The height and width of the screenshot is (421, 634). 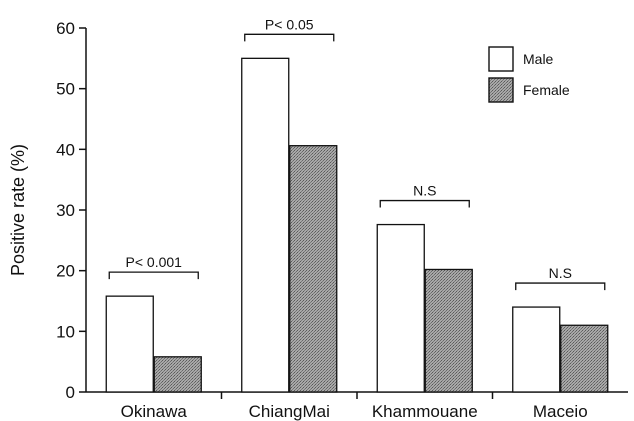 I want to click on legend-label-female: Female, so click(x=546, y=90).